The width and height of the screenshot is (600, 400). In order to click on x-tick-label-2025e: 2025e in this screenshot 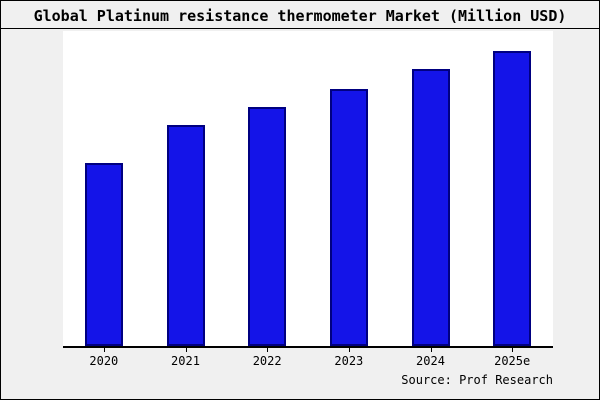, I will do `click(512, 361)`.